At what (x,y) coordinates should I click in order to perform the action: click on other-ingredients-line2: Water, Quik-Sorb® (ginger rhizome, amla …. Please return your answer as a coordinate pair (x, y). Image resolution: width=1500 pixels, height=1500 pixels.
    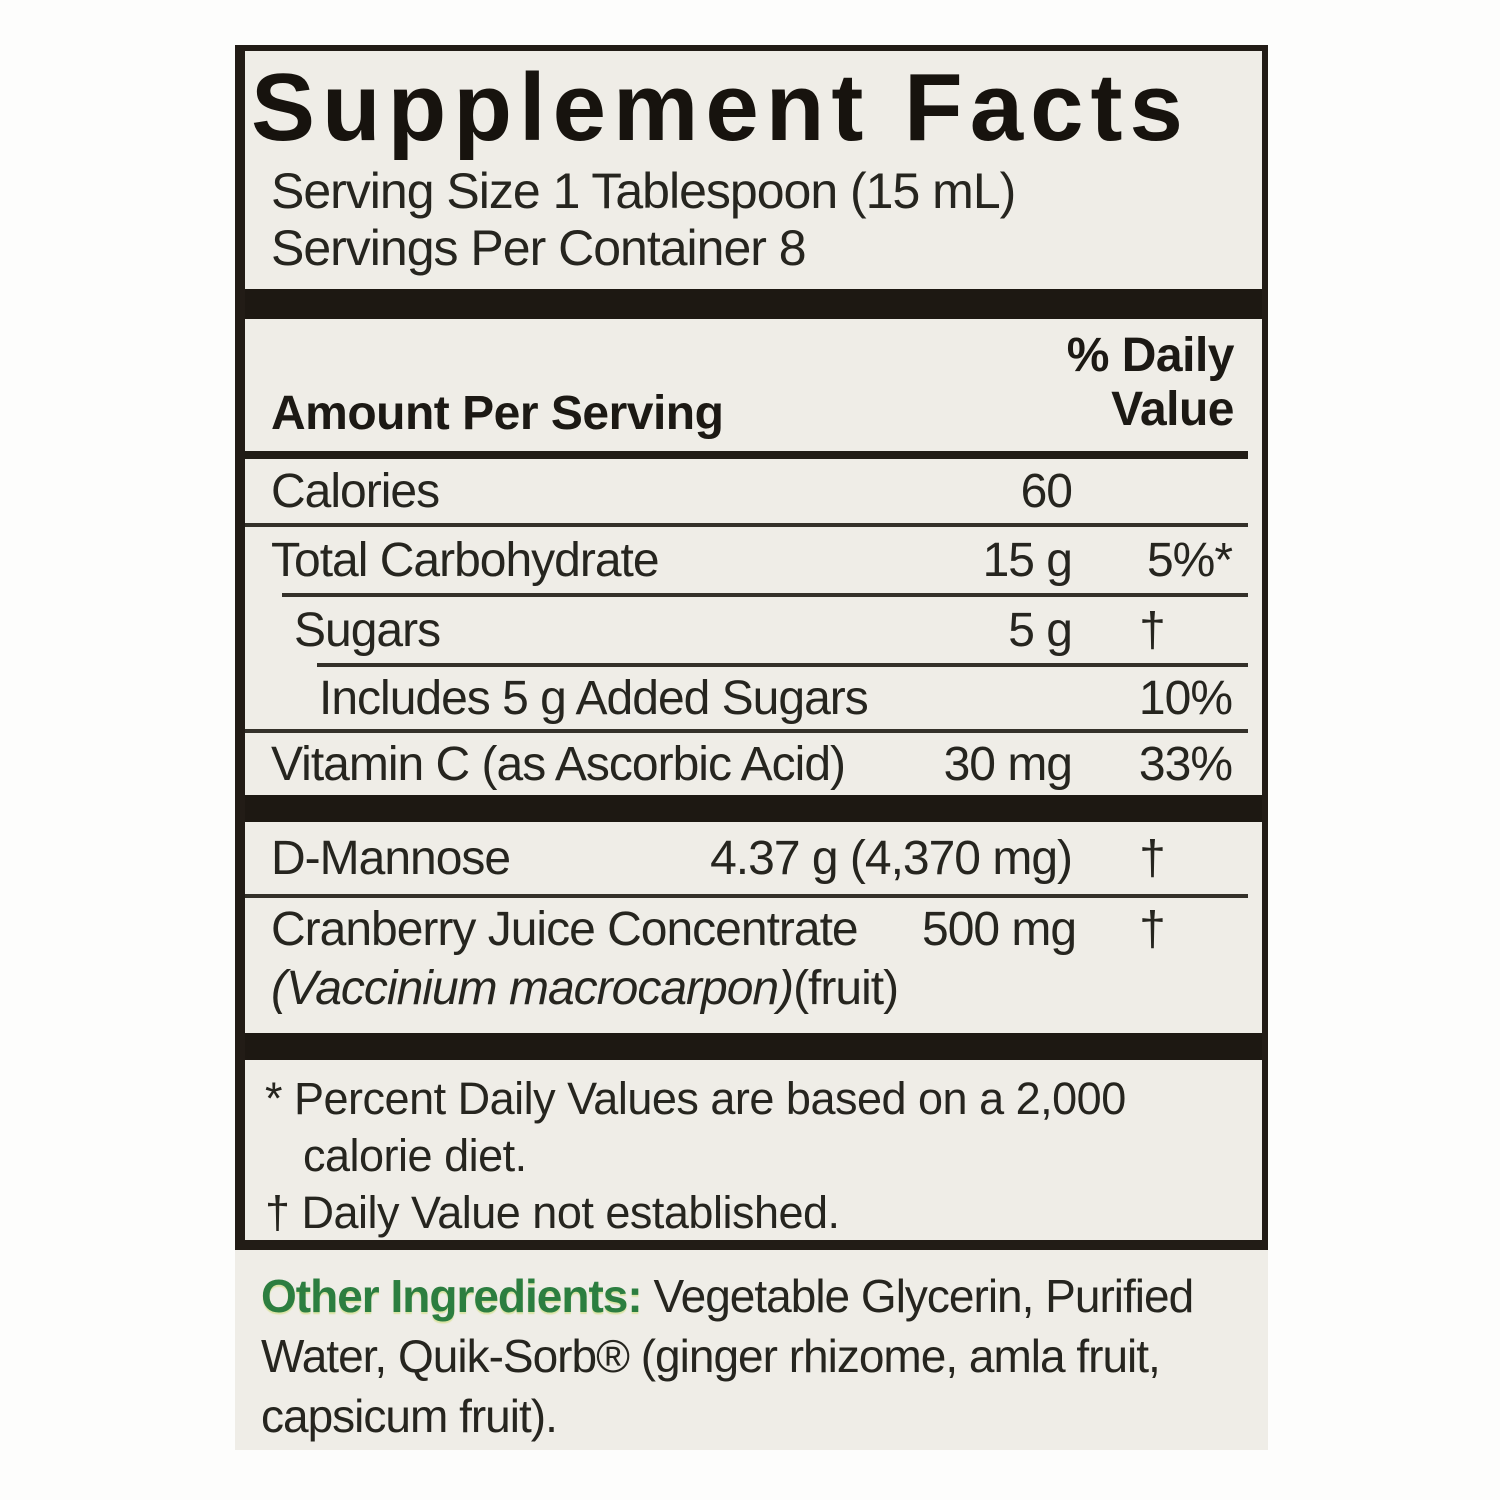
    Looking at the image, I should click on (711, 1356).